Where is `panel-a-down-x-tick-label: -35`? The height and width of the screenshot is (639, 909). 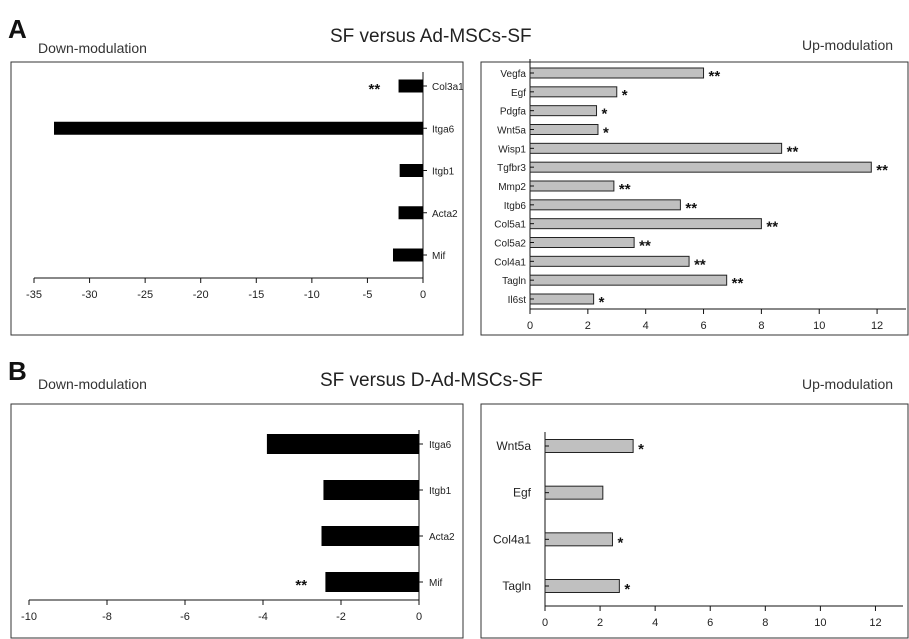
panel-a-down-x-tick-label: -35 is located at coordinates (34, 295).